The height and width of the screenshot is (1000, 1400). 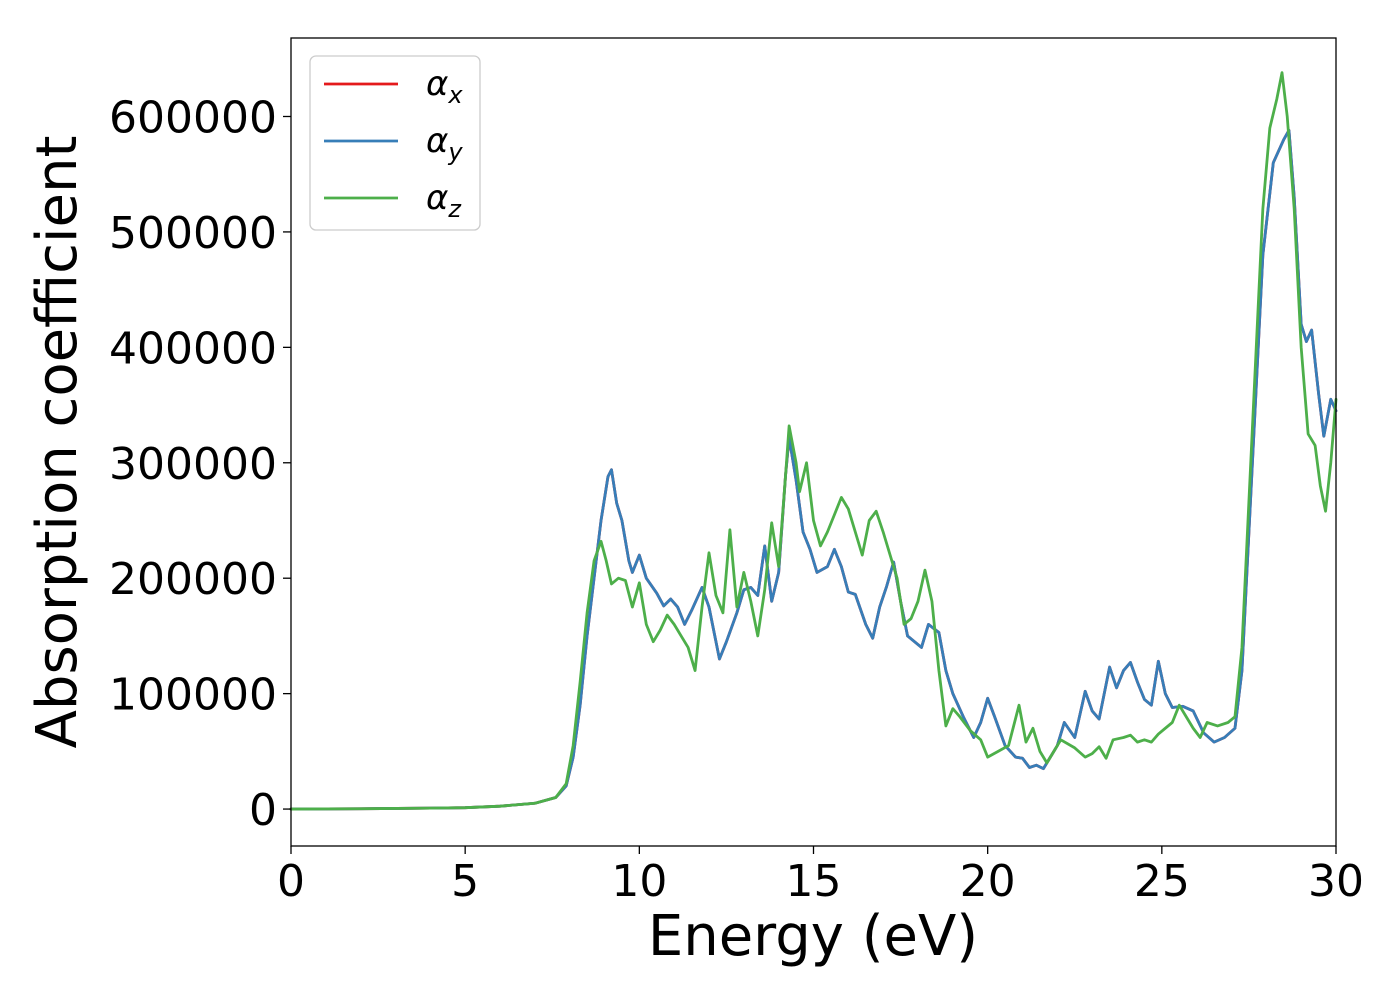 I want to click on x-tick-label: 5, so click(x=465, y=881).